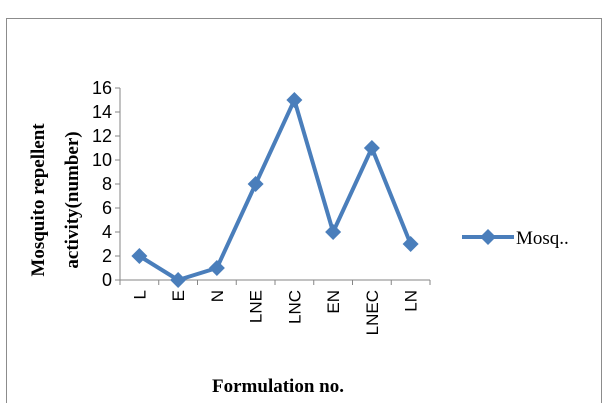 Image resolution: width=608 pixels, height=403 pixels. Describe the element at coordinates (333, 302) in the screenshot. I see `x-tick-label-en: EN` at that location.